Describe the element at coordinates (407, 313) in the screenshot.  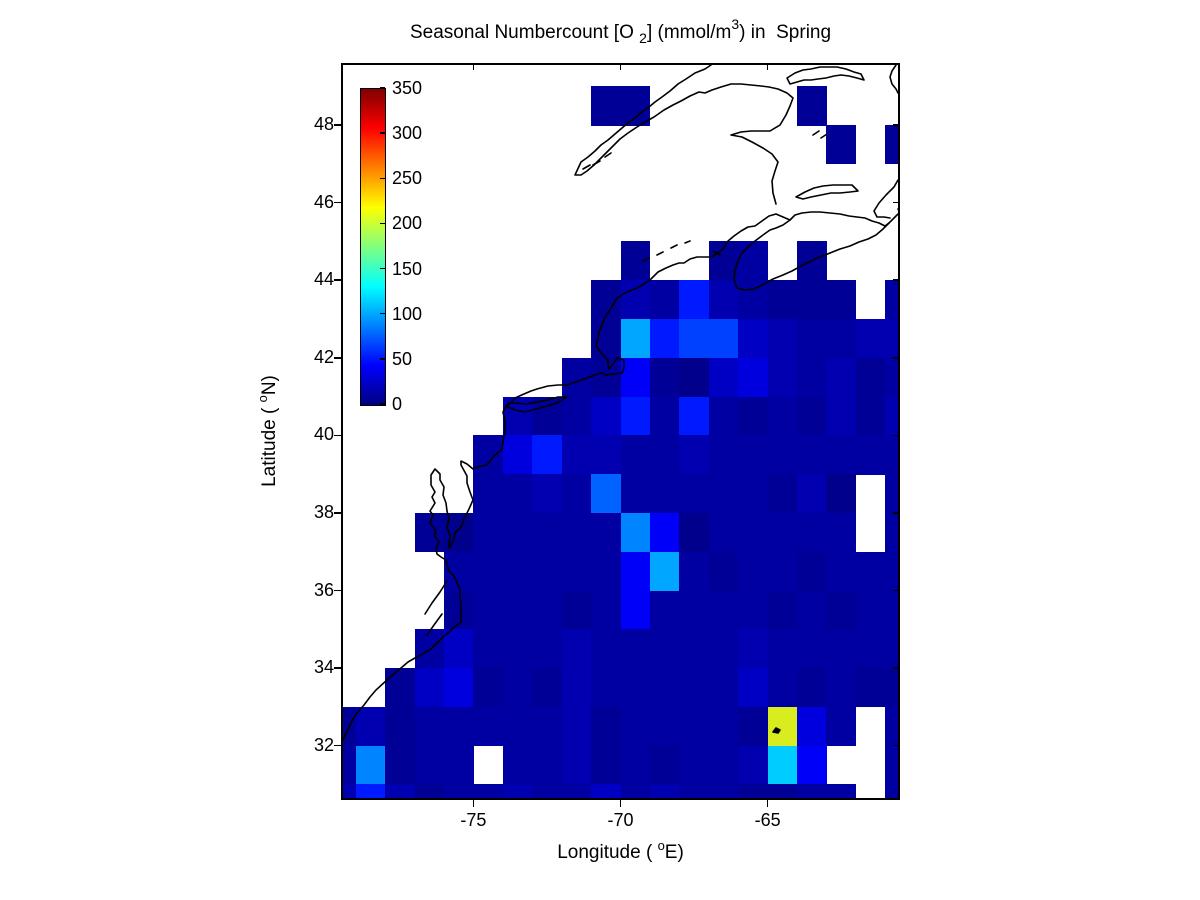
I see `colorbar-tick-label: 100` at that location.